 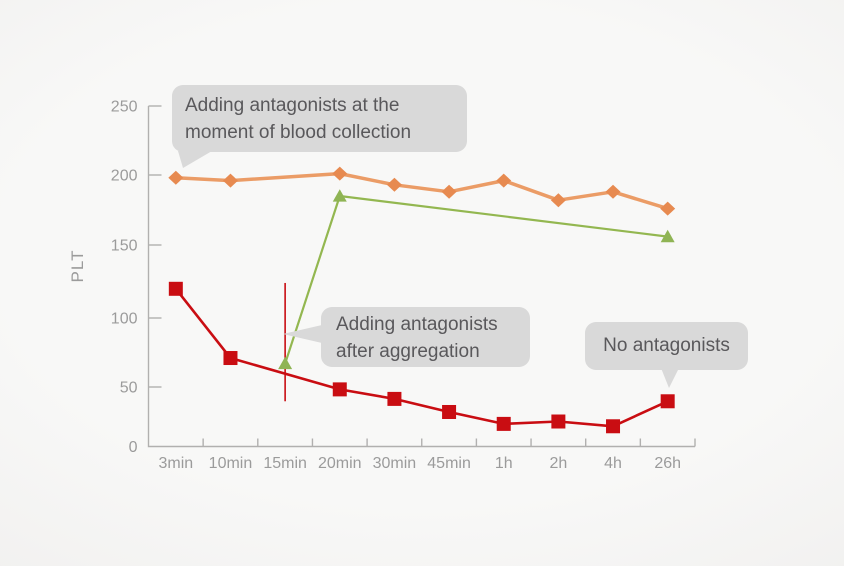 What do you see at coordinates (406, 337) in the screenshot?
I see `callout-after-aggregation: Adding antagonists after aggregation` at bounding box center [406, 337].